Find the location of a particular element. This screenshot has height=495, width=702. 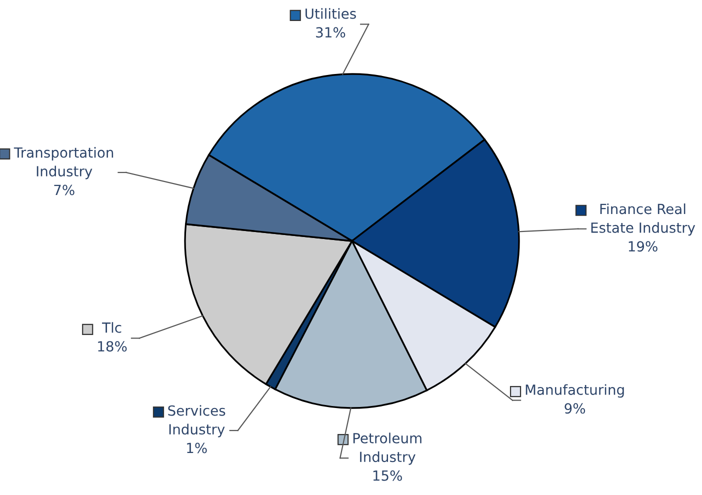

legend-label: Services Industry is located at coordinates (197, 421).